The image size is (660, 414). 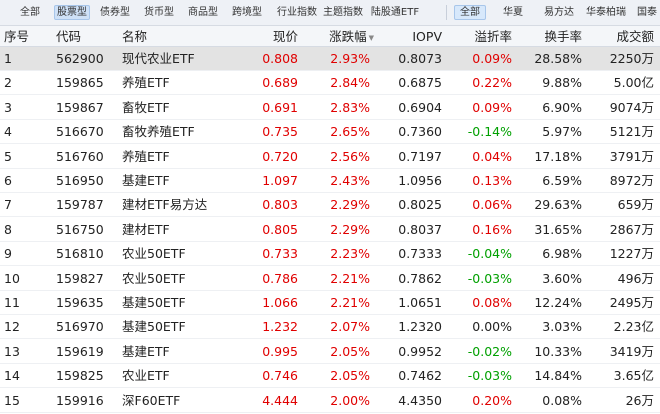 I want to click on cell-change: 2.21%, so click(x=350, y=278).